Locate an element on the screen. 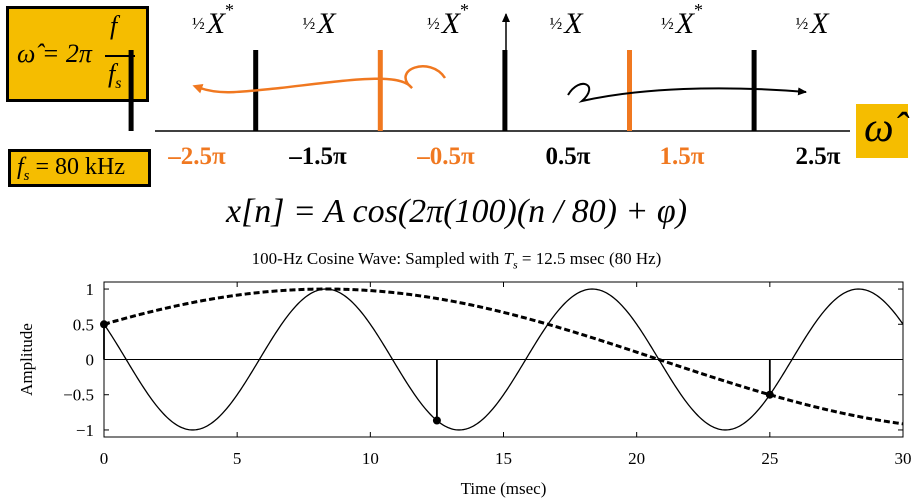  x-tick-label: 15 is located at coordinates (503, 458).